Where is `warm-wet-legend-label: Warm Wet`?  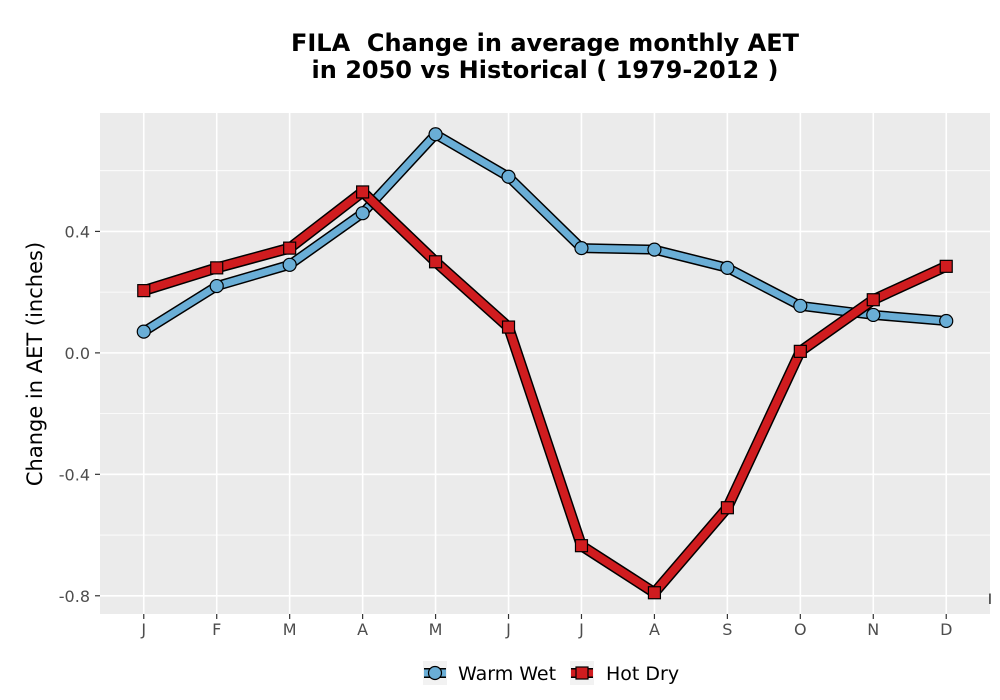
warm-wet-legend-label: Warm Wet is located at coordinates (507, 674).